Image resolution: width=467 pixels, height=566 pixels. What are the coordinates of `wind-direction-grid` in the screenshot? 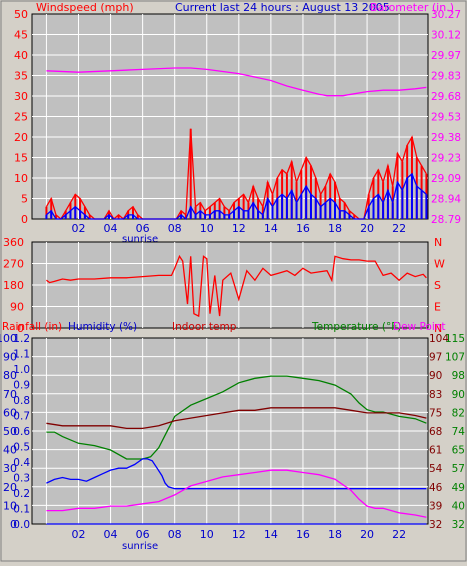 It's located at (230, 285).